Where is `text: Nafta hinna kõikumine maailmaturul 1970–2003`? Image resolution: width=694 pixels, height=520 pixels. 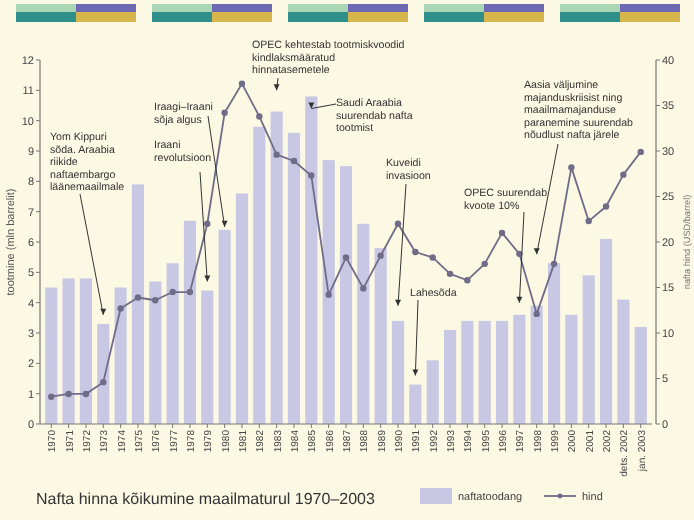 text: Nafta hinna kõikumine maailmaturul 1970–2003 is located at coordinates (206, 499).